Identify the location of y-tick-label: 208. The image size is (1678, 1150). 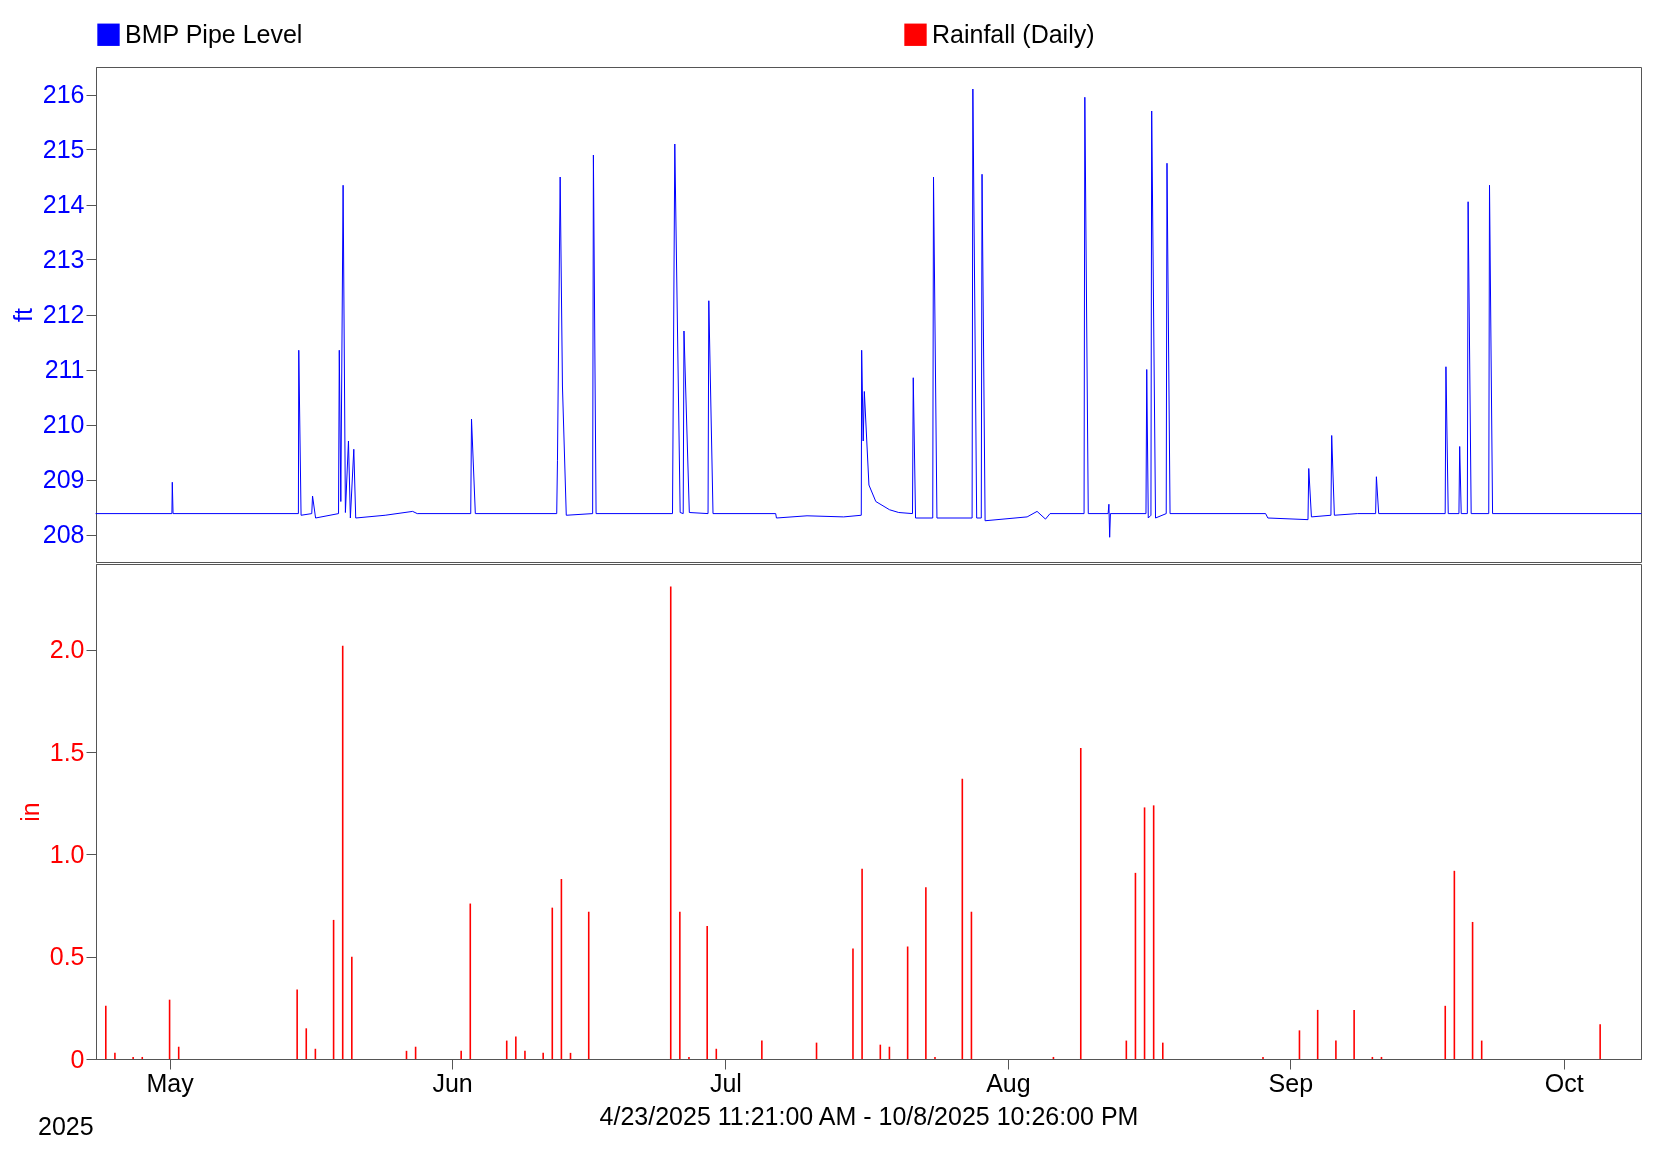
(63, 534).